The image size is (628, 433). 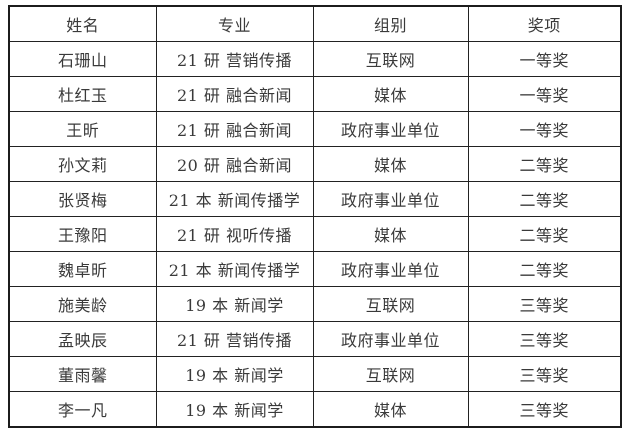 What do you see at coordinates (82, 304) in the screenshot?
I see `table-cell: 施美龄` at bounding box center [82, 304].